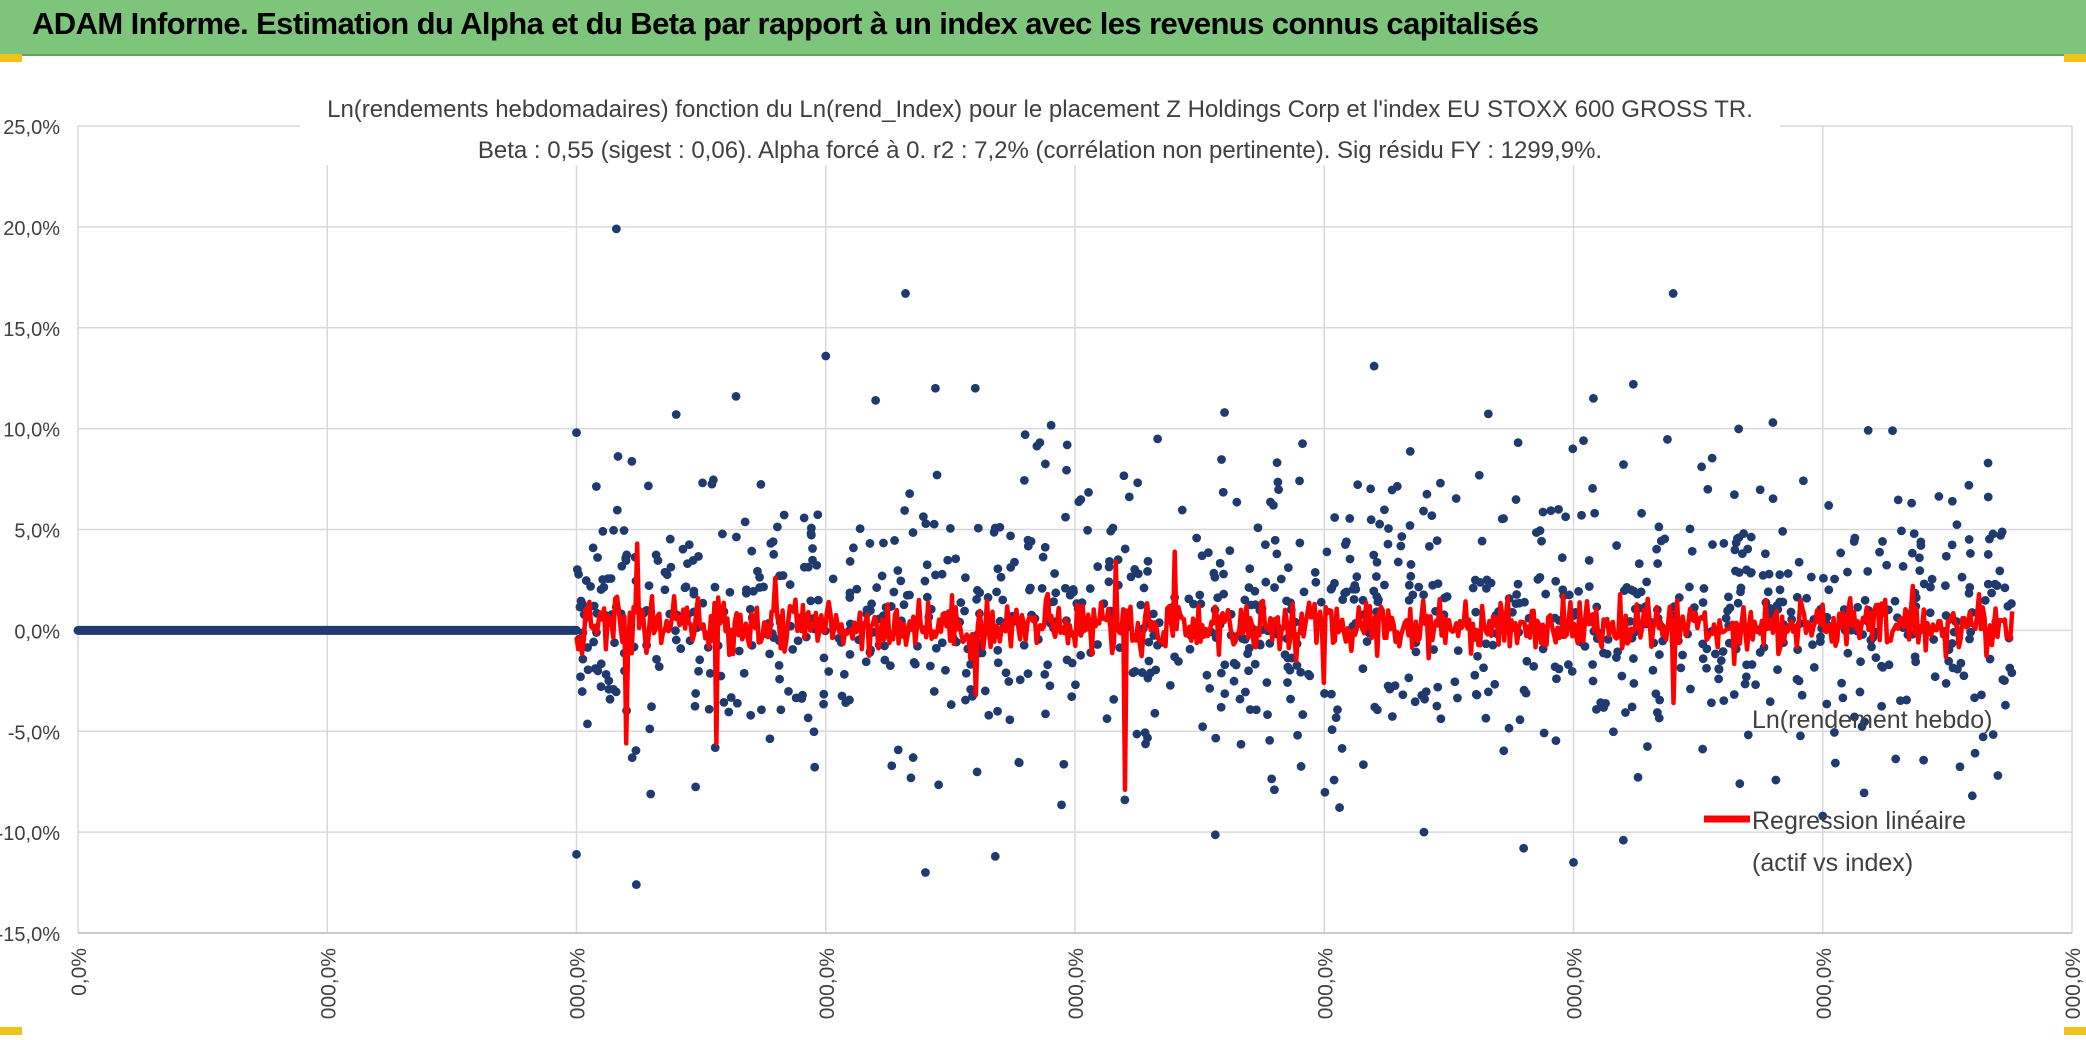 This screenshot has width=2086, height=1040. Describe the element at coordinates (30, 935) in the screenshot. I see `y-tick-label: -15,0%` at that location.